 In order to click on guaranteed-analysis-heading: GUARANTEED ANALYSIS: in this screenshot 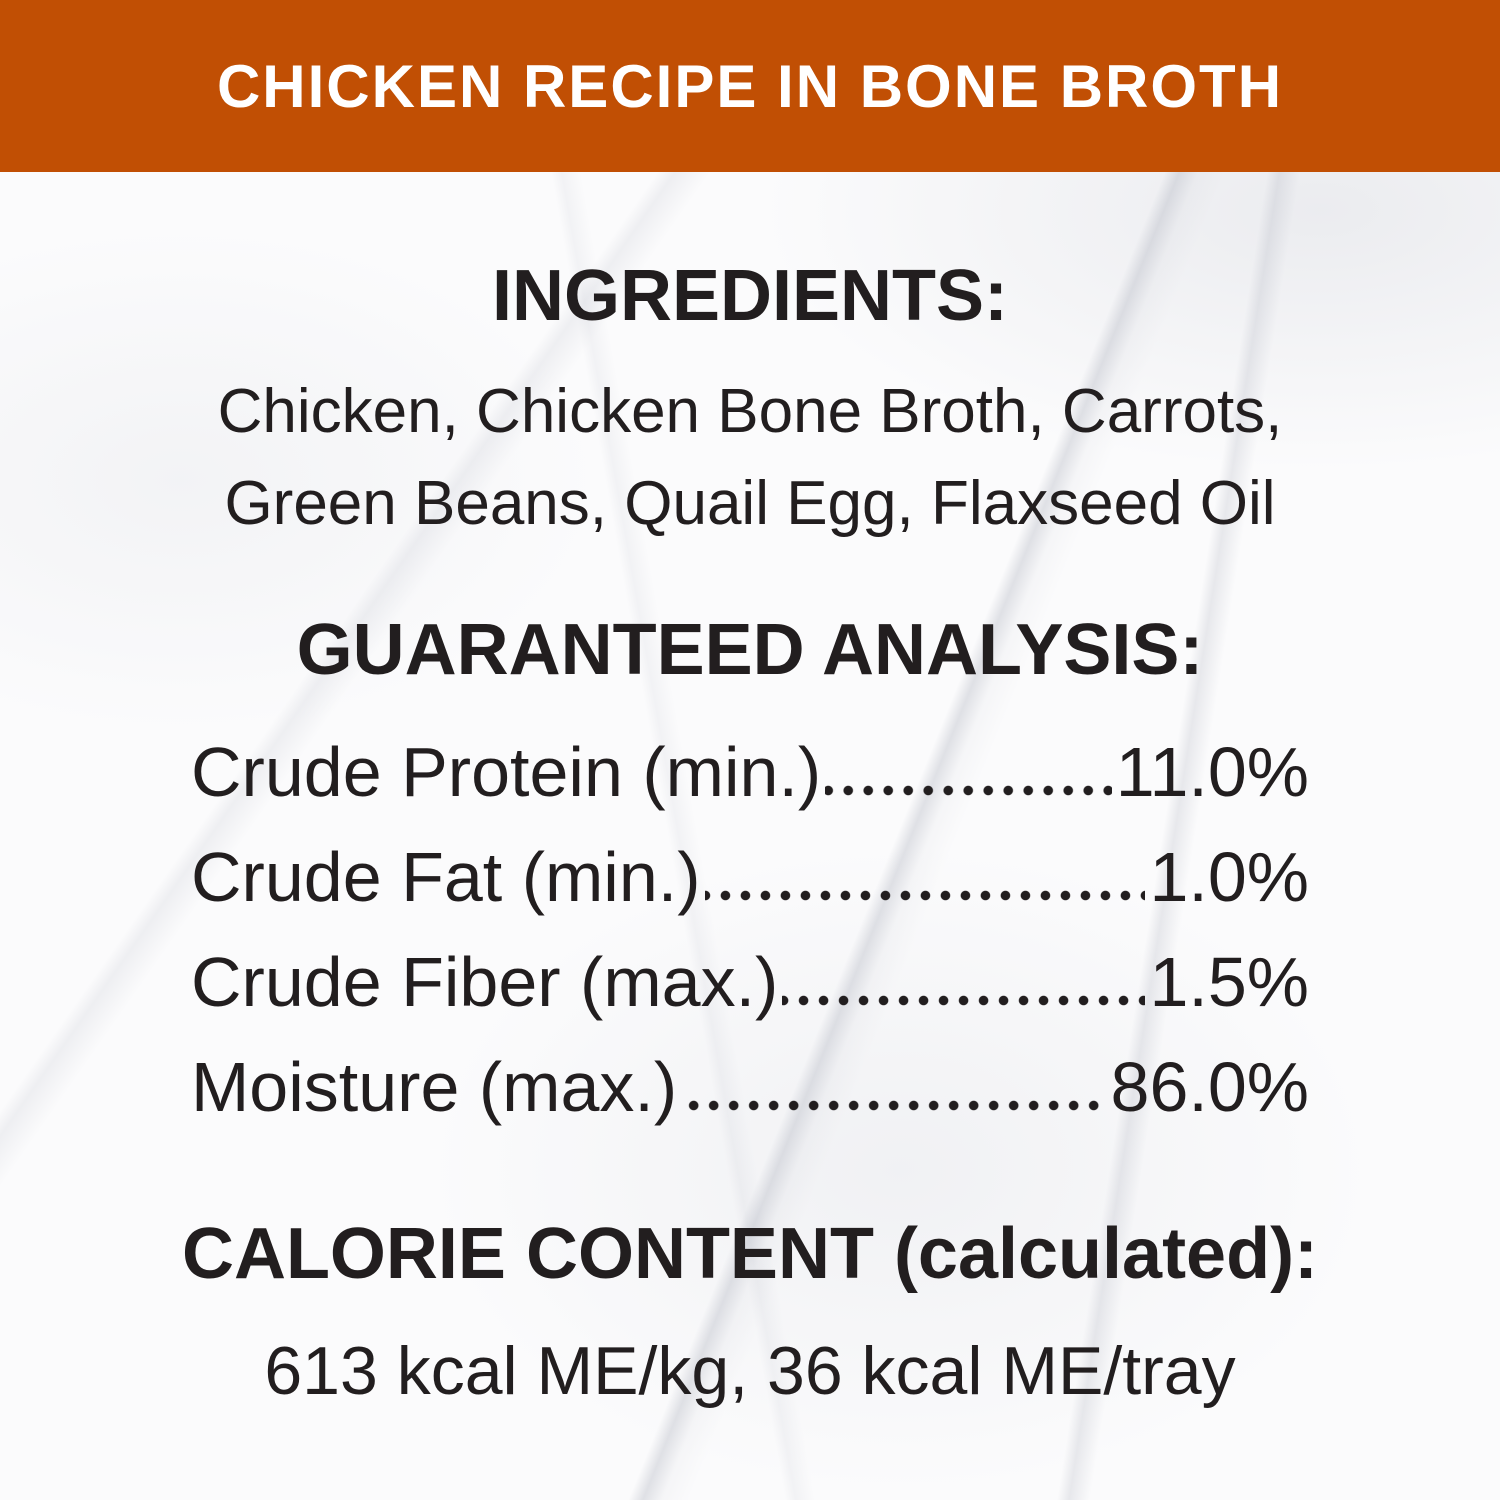, I will do `click(750, 650)`.